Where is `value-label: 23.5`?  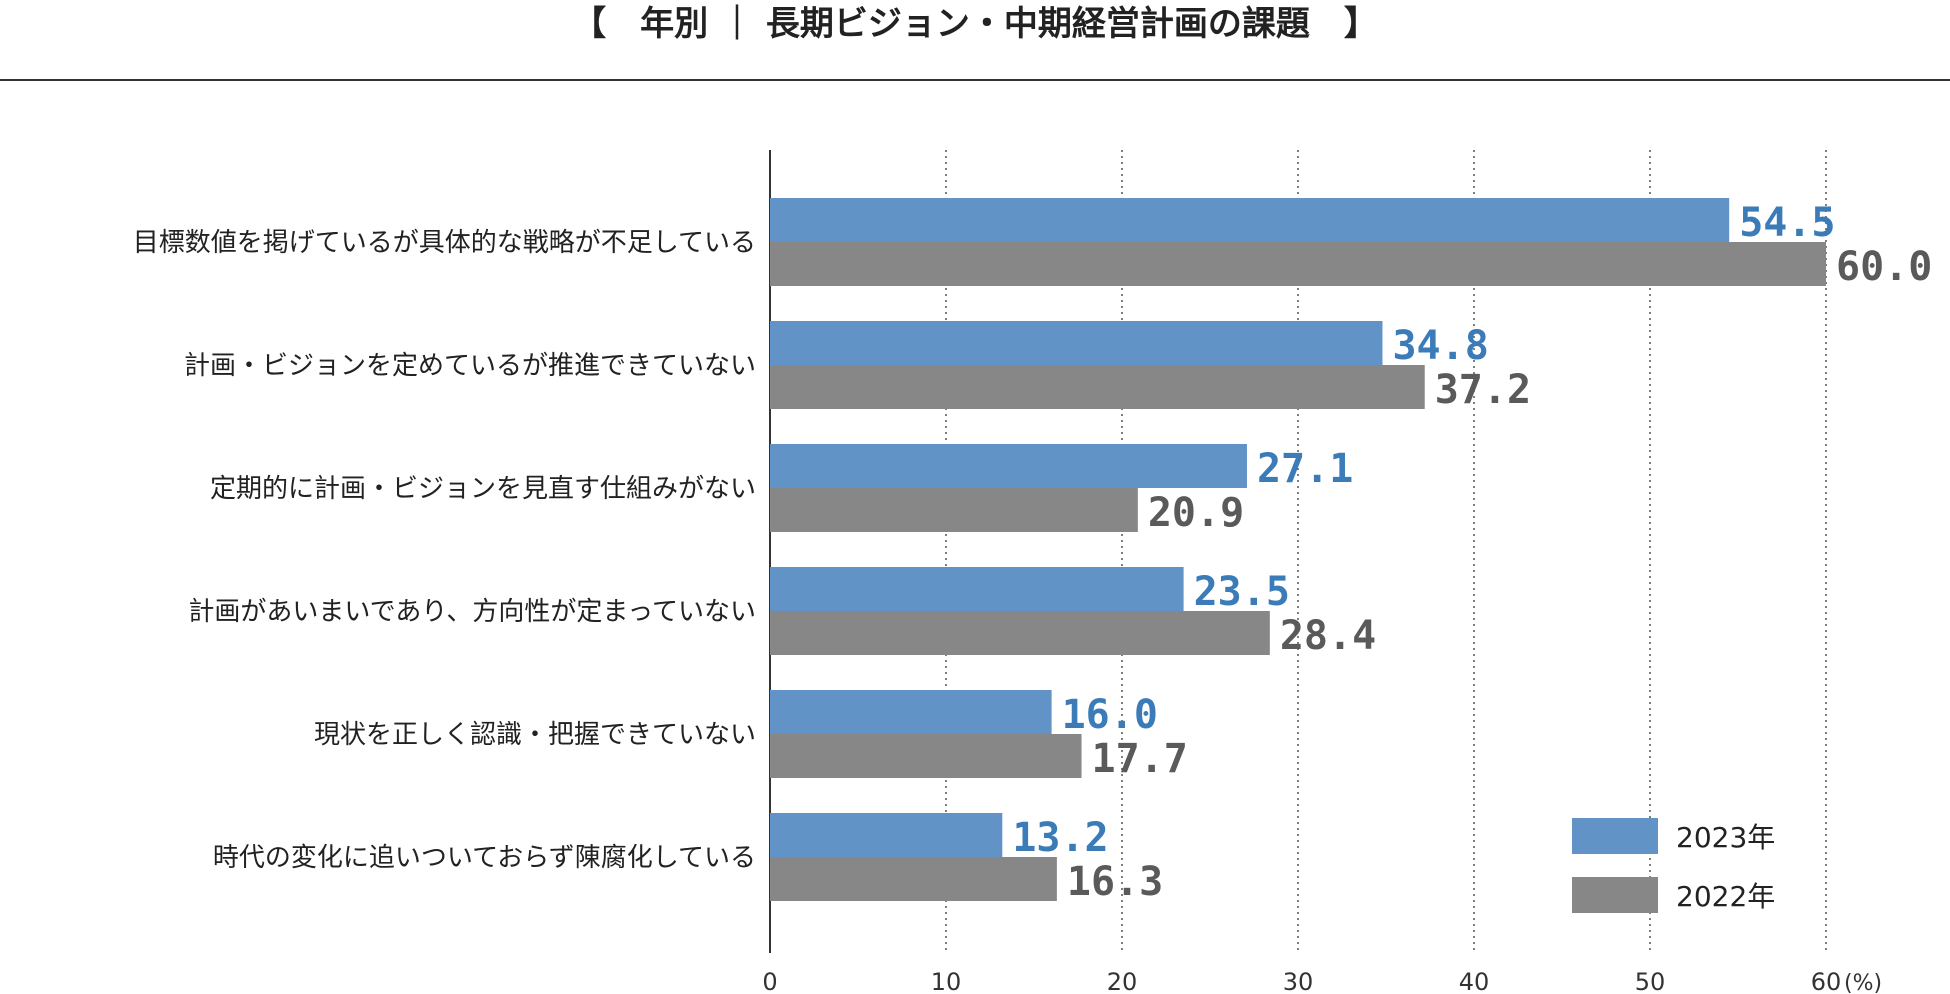
value-label: 23.5 is located at coordinates (1242, 592).